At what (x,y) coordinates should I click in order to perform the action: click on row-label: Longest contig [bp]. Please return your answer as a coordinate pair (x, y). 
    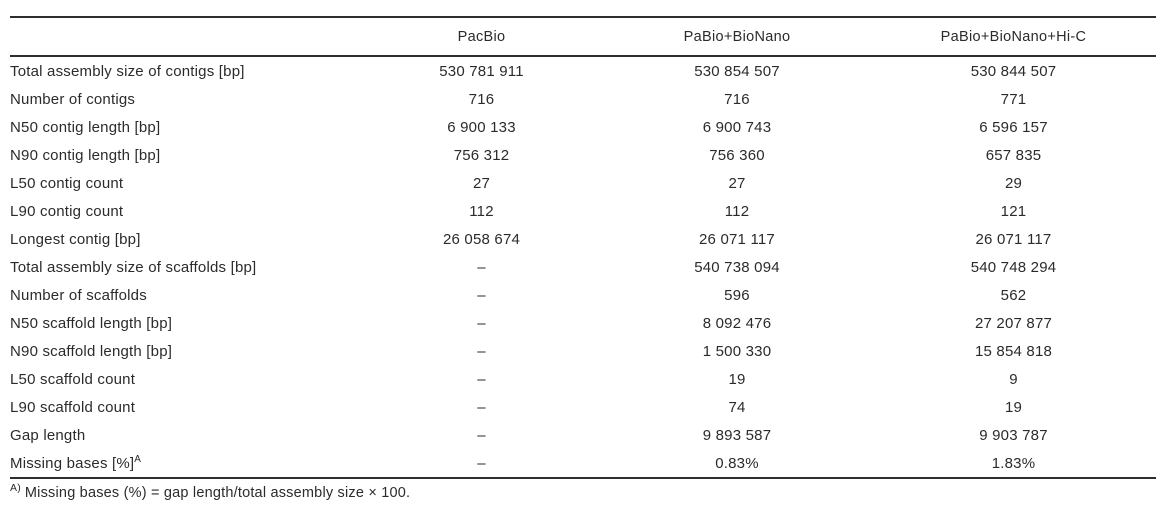
    Looking at the image, I should click on (185, 239).